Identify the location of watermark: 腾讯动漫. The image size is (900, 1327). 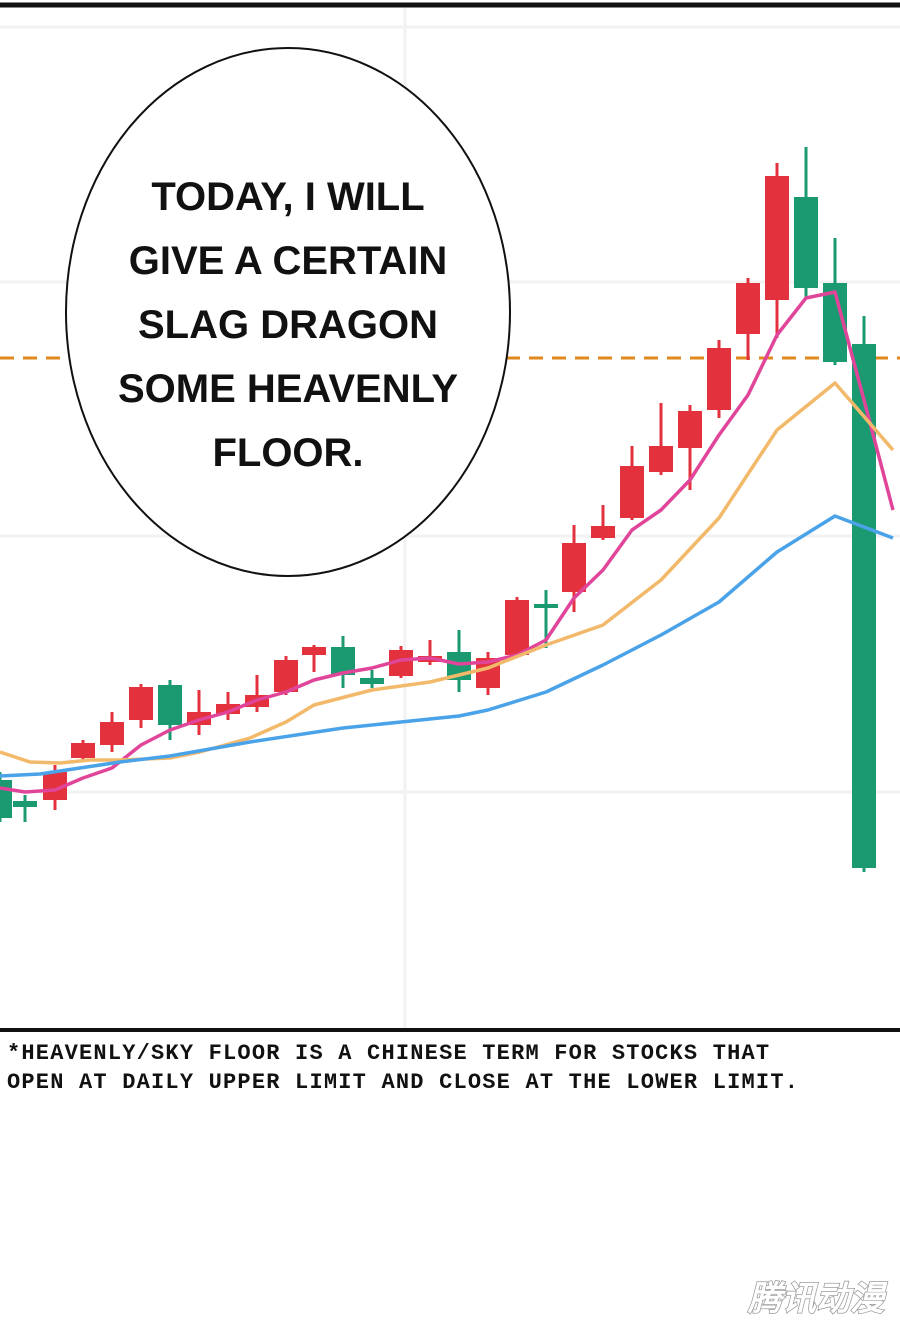
(817, 1299).